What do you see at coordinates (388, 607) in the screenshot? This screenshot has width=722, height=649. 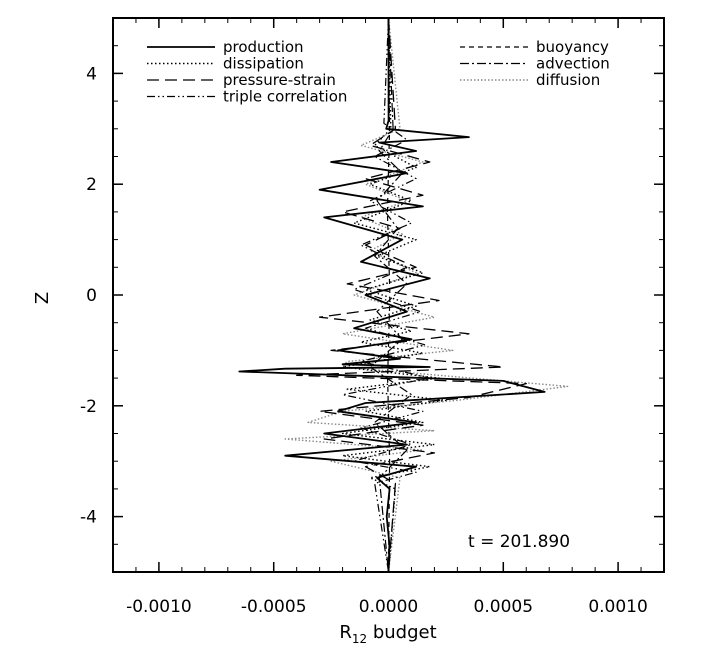 I see `x-tick-label: 0.0000` at bounding box center [388, 607].